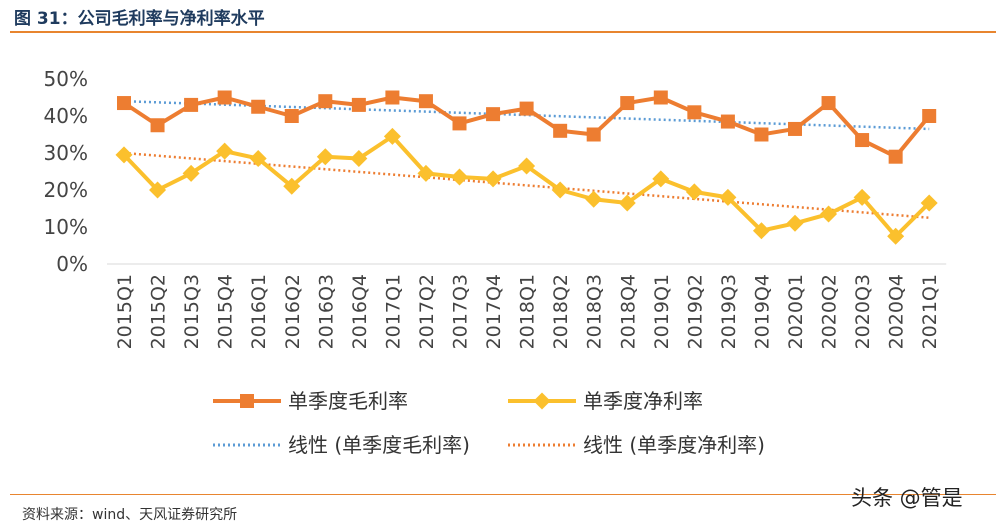 Image resolution: width=1005 pixels, height=525 pixels. I want to click on x-tick-label: 2020Q3, so click(863, 311).